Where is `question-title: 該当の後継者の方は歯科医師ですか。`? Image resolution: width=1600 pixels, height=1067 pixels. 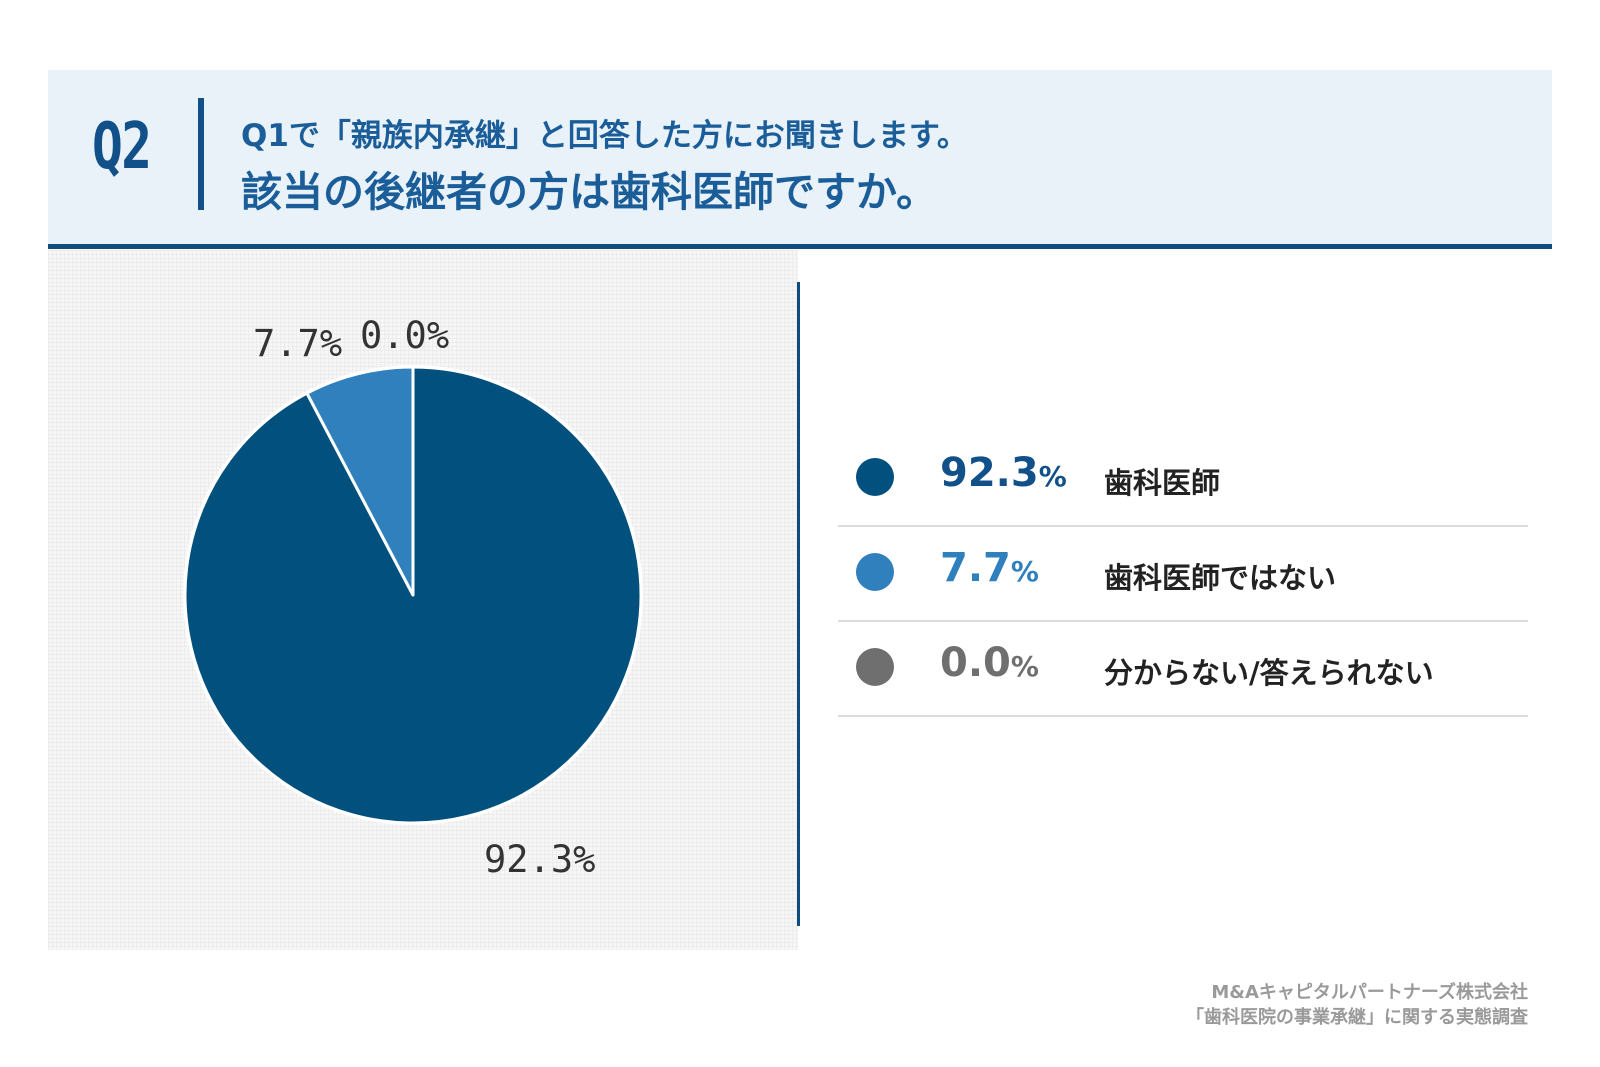 question-title: 該当の後継者の方は歯科医師ですか。 is located at coordinates (589, 192).